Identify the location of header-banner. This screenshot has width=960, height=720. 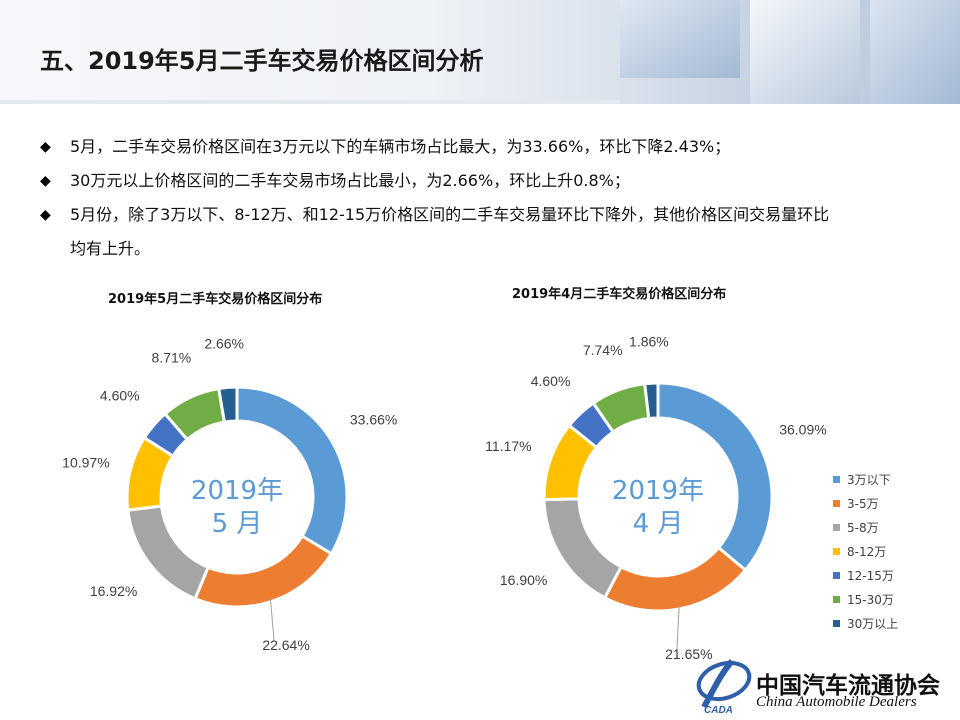
(480, 52).